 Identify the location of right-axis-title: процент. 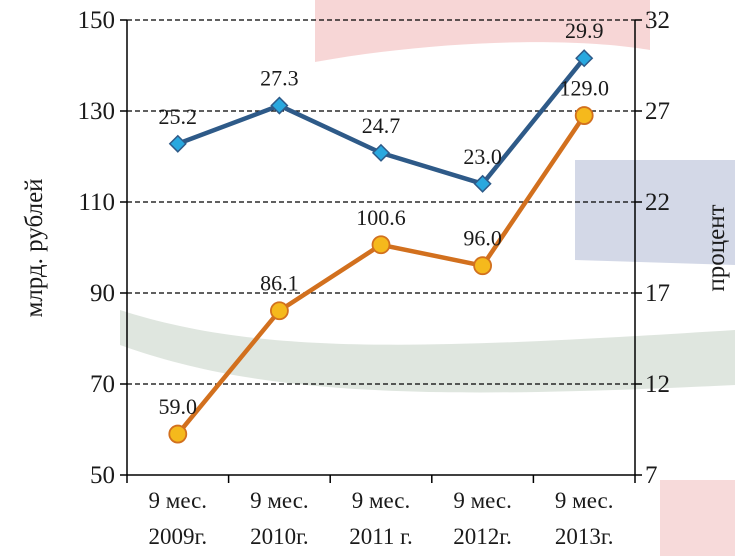
(716, 247).